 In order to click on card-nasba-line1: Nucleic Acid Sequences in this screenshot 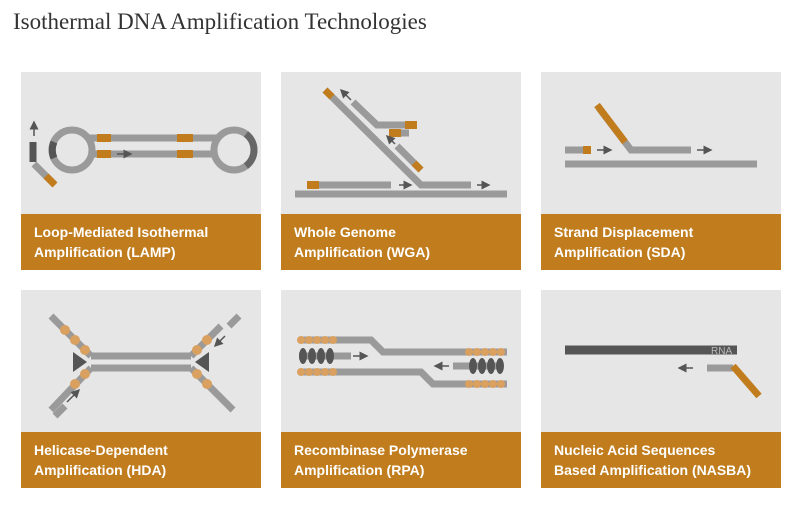, I will do `click(635, 450)`.